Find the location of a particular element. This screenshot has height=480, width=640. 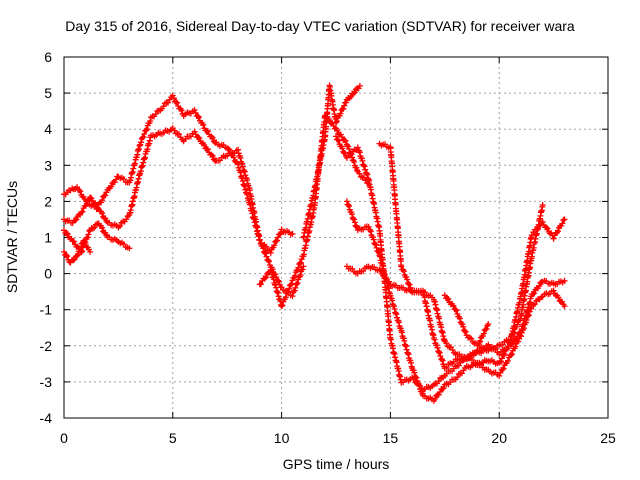

series-satellite-track-e is located at coordinates (314, 211).